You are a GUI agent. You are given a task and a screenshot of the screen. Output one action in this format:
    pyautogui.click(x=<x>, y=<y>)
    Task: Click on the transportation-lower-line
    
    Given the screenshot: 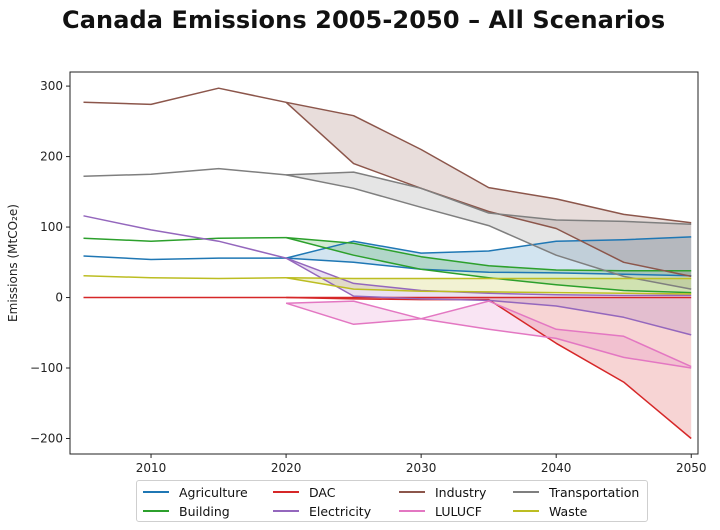 What is the action you would take?
    pyautogui.click(x=488, y=232)
    